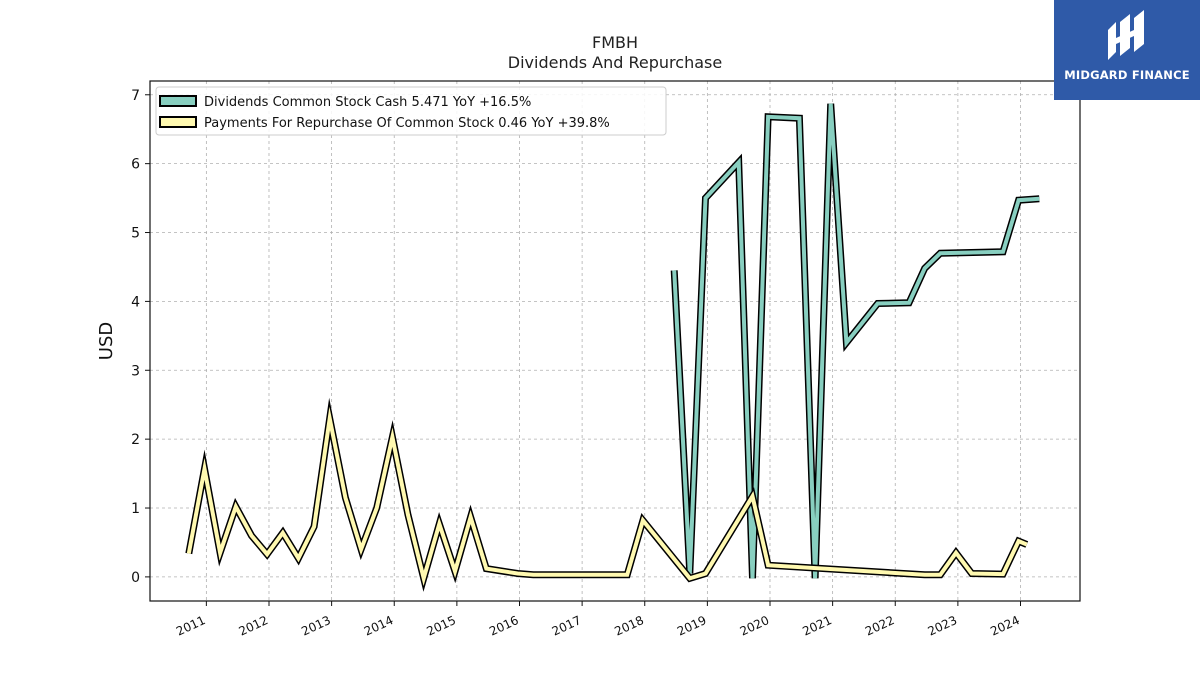 The width and height of the screenshot is (1200, 675). Describe the element at coordinates (135, 302) in the screenshot. I see `y-tick-label: 4` at that location.